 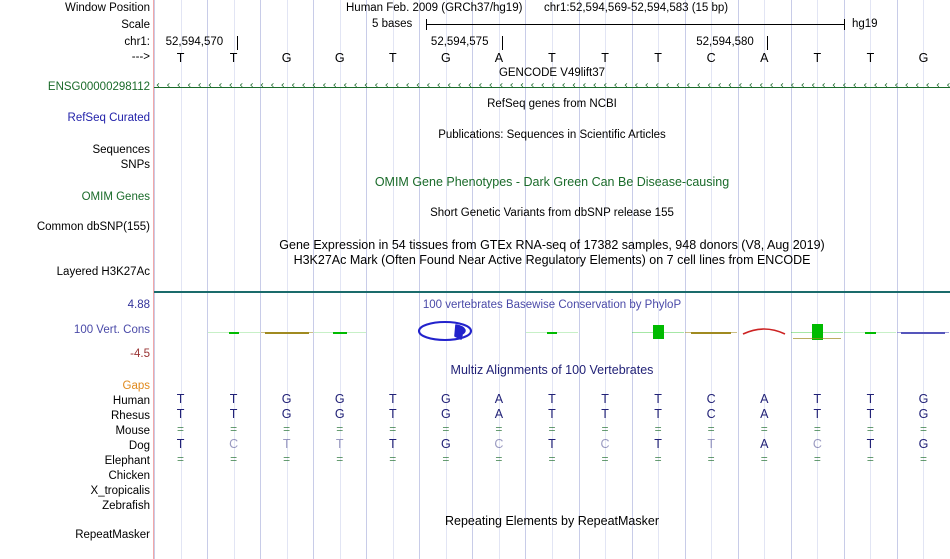 What do you see at coordinates (923, 58) in the screenshot?
I see `reference-base: G` at bounding box center [923, 58].